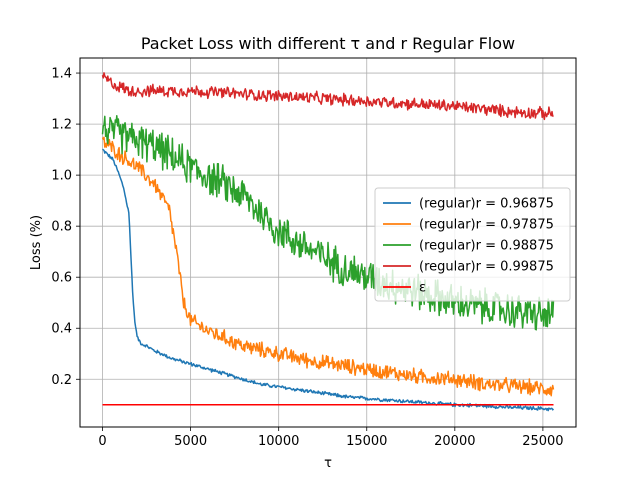 The height and width of the screenshot is (480, 640). Describe the element at coordinates (278, 441) in the screenshot. I see `x-tick-label: 10000` at that location.